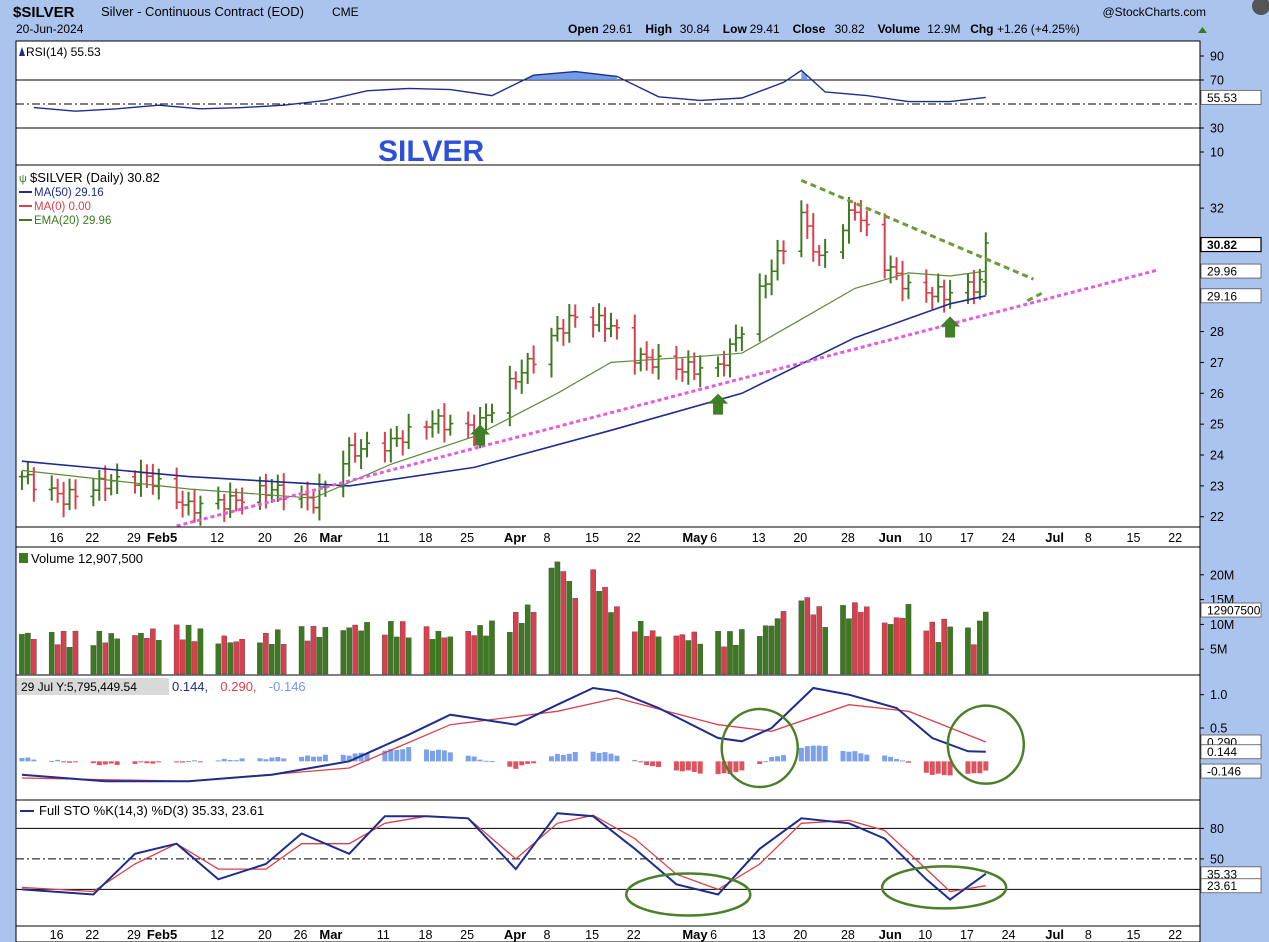 This screenshot has width=1269, height=942. What do you see at coordinates (608, 537) in the screenshot?
I see `date-axis-top-band` at bounding box center [608, 537].